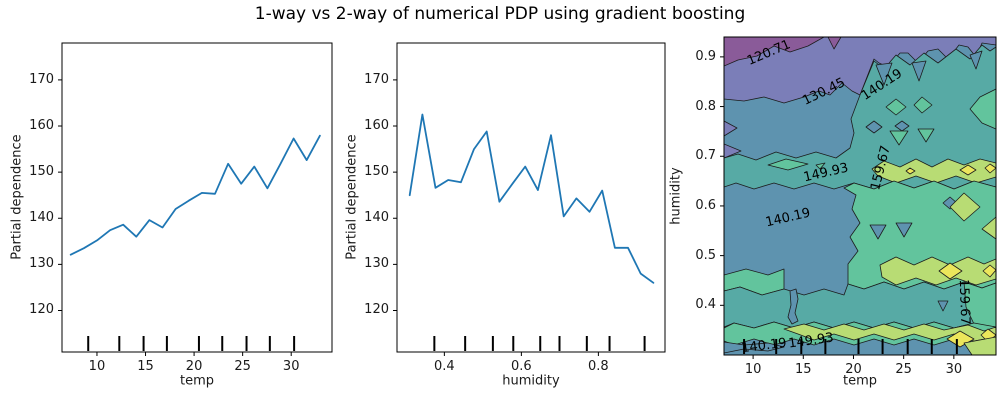 This screenshot has width=1000, height=400. Describe the element at coordinates (41, 125) in the screenshot. I see `y-tick-label-pdp-temp: 160` at that location.